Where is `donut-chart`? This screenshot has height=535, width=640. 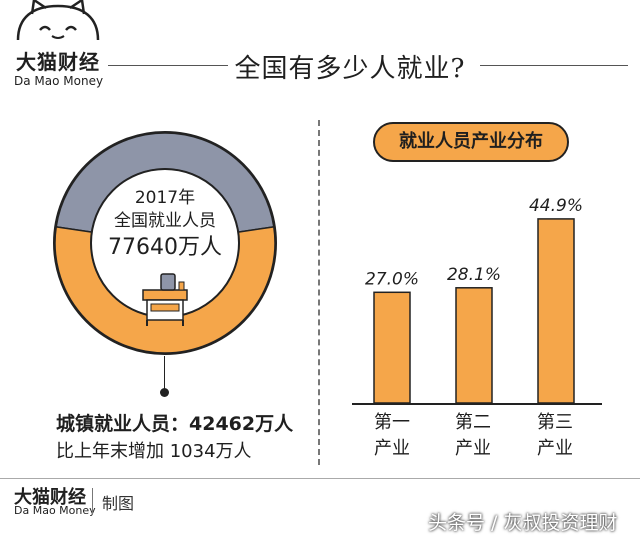 donut-chart is located at coordinates (165, 243).